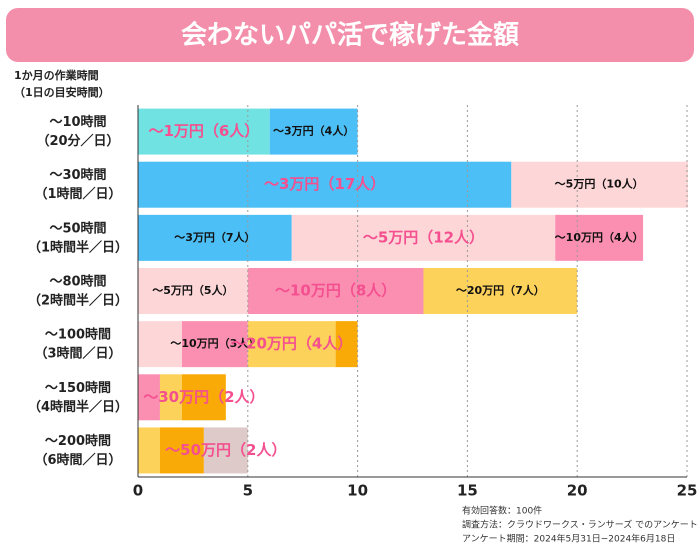  I want to click on y-tick-label: （1時間半／日）, so click(78, 247).